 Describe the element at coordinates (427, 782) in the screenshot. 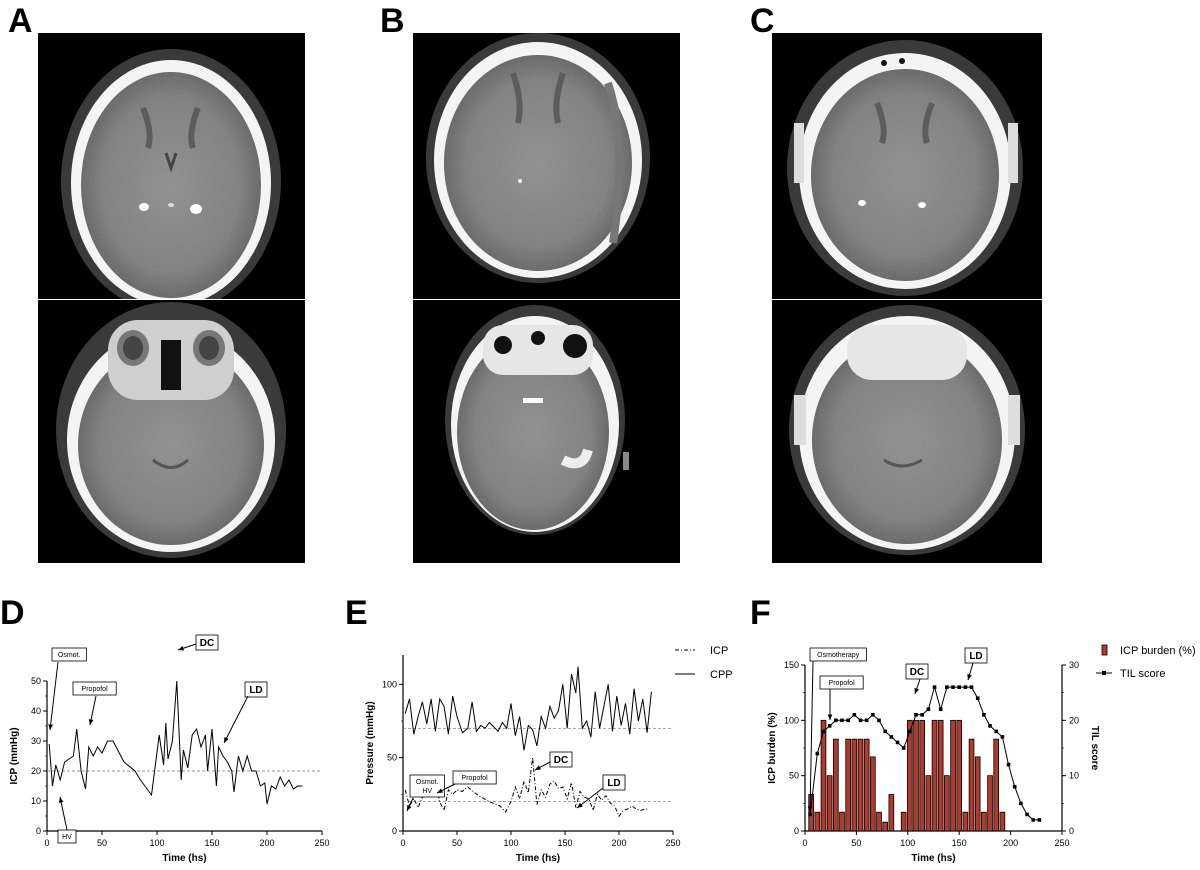

I see `annotation-osmot-hv-label: Osmot.` at that location.